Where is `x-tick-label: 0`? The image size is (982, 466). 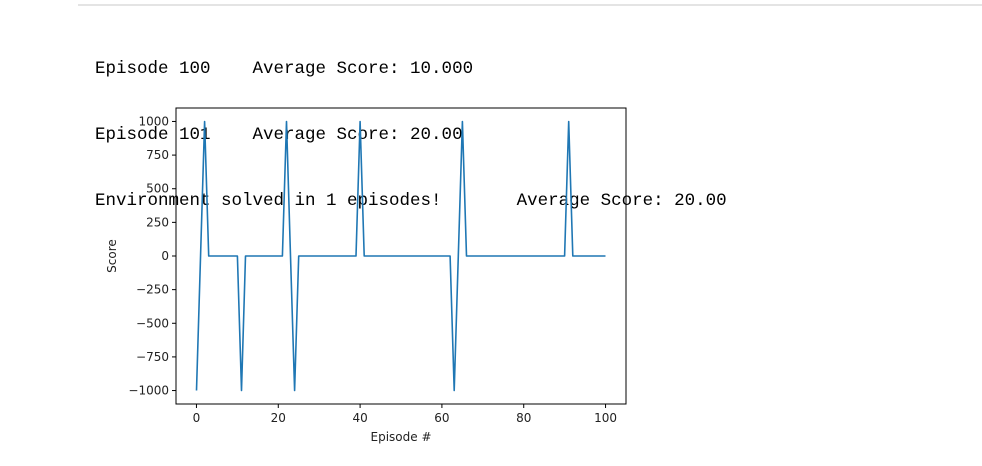 x-tick-label: 0 is located at coordinates (197, 418).